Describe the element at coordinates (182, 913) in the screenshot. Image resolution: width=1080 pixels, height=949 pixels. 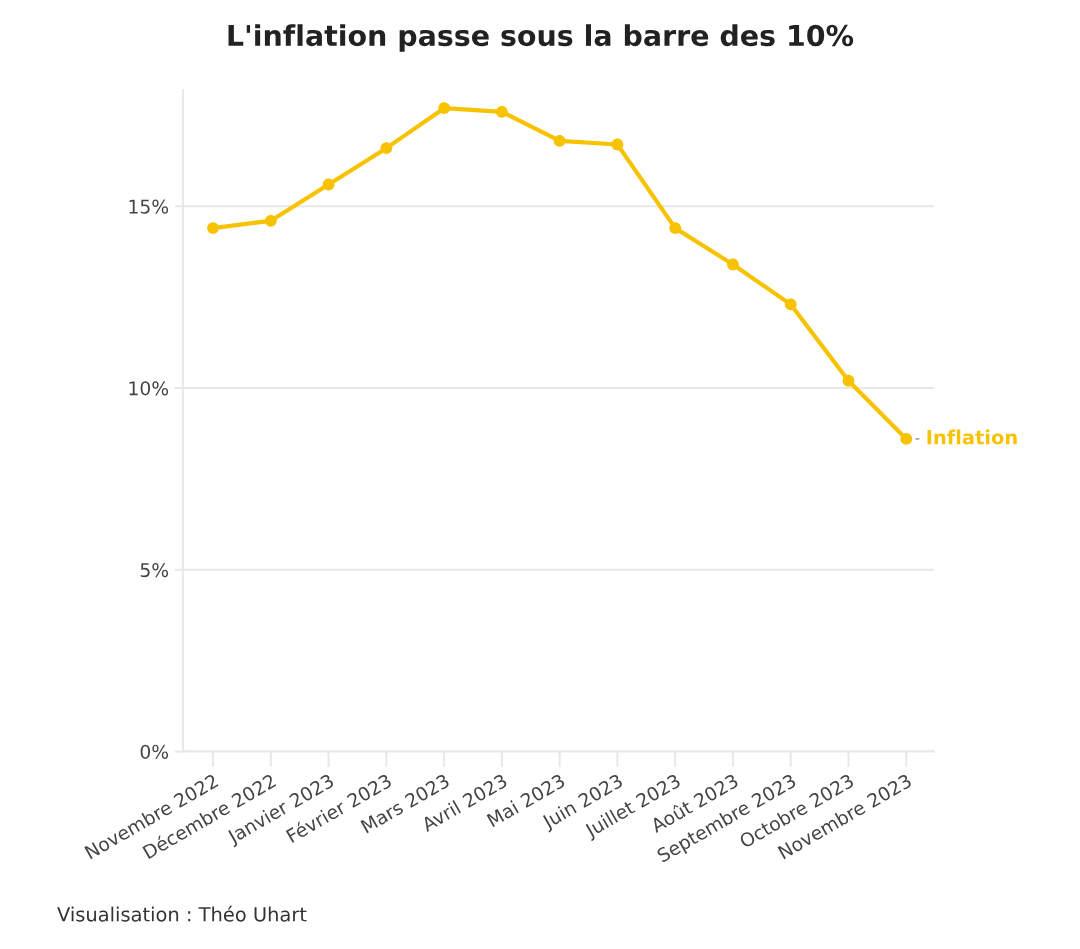
I see `text: Visualisation : Théo Uhart` at that location.